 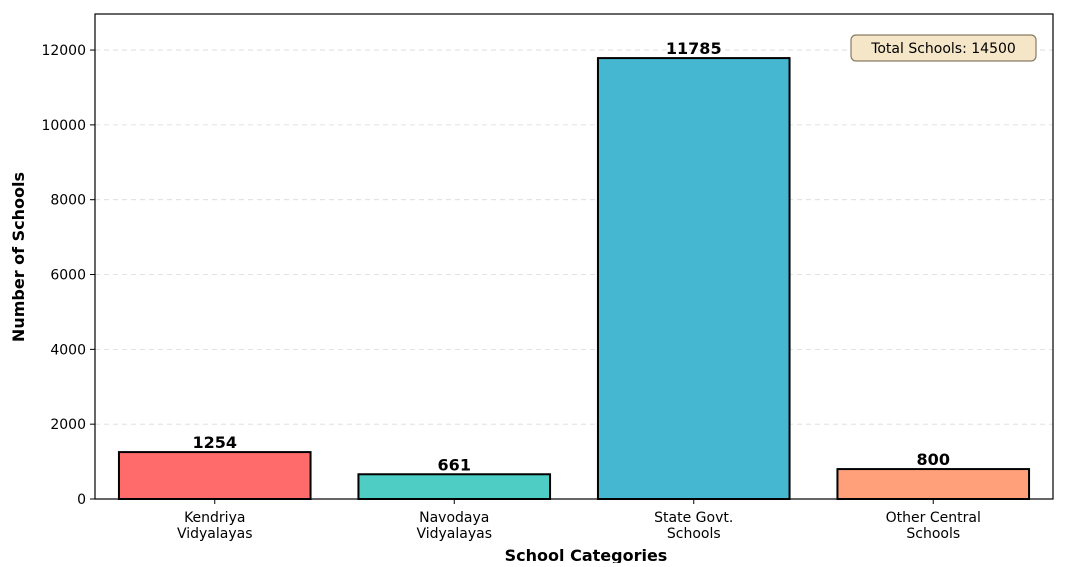 I want to click on x-tick-label: State Govt. Schools, so click(x=693, y=526).